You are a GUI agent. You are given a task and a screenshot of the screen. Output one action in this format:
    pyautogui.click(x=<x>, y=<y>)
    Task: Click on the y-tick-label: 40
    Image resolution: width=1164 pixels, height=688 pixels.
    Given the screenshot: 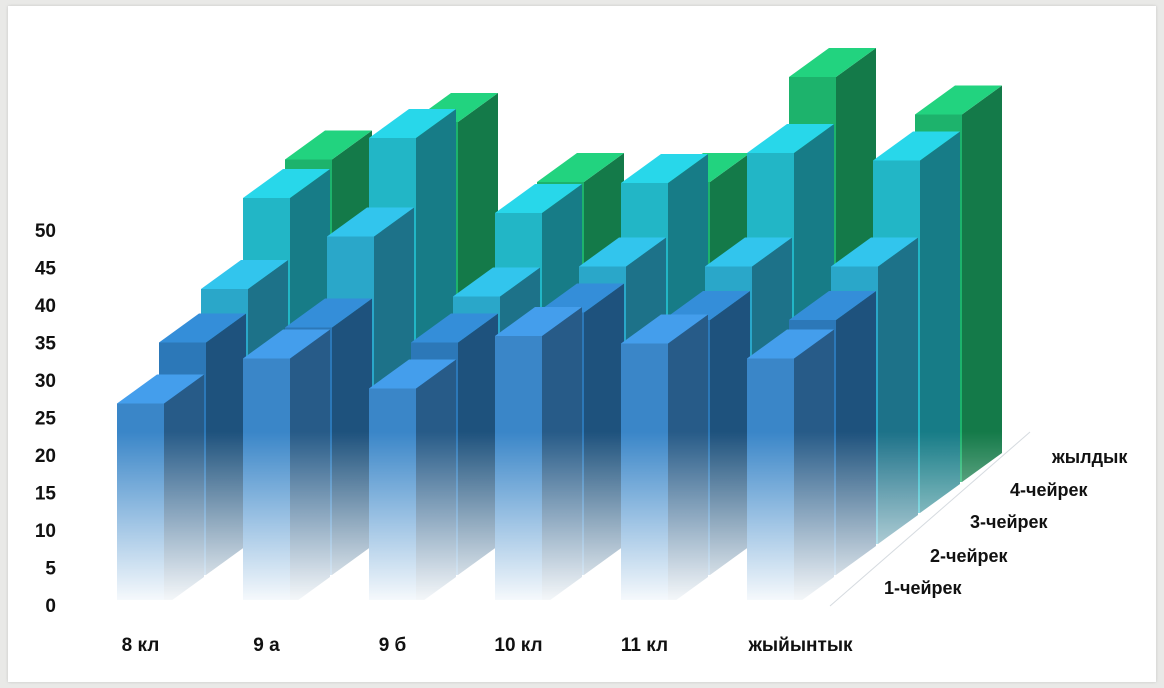 What is the action you would take?
    pyautogui.click(x=45, y=306)
    